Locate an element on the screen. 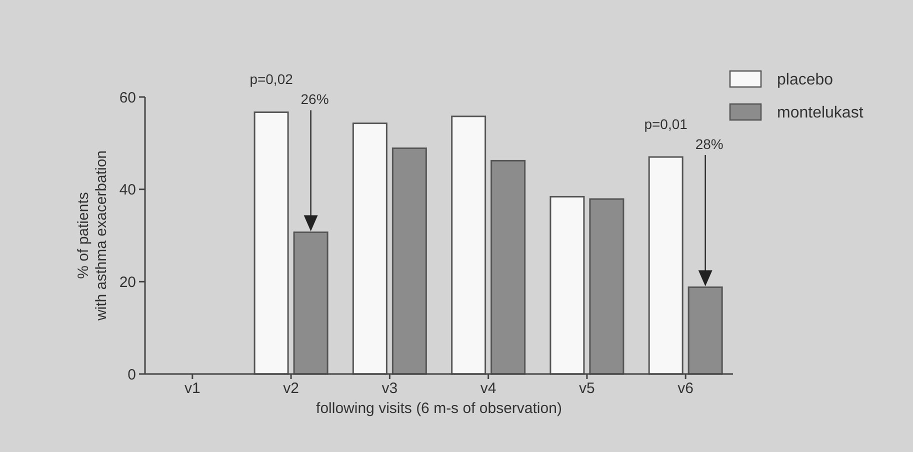  annotation: 26% is located at coordinates (314, 99).